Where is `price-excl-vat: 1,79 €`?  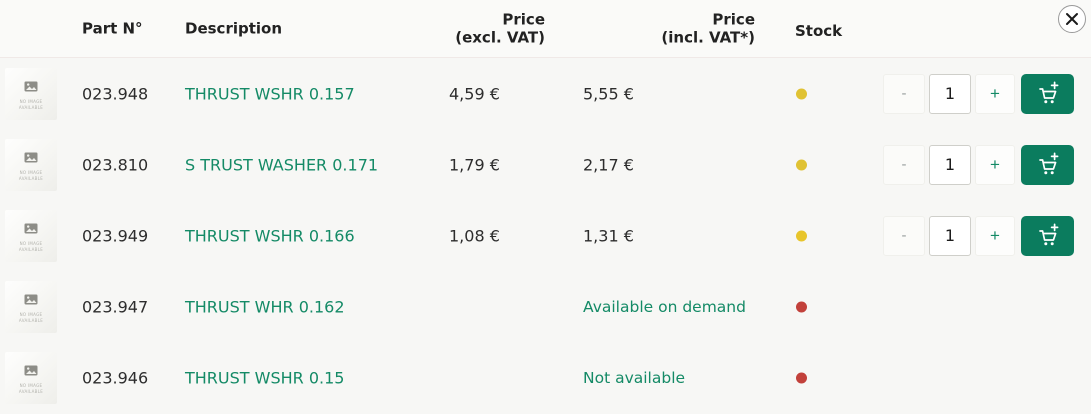
price-excl-vat: 1,79 € is located at coordinates (474, 165).